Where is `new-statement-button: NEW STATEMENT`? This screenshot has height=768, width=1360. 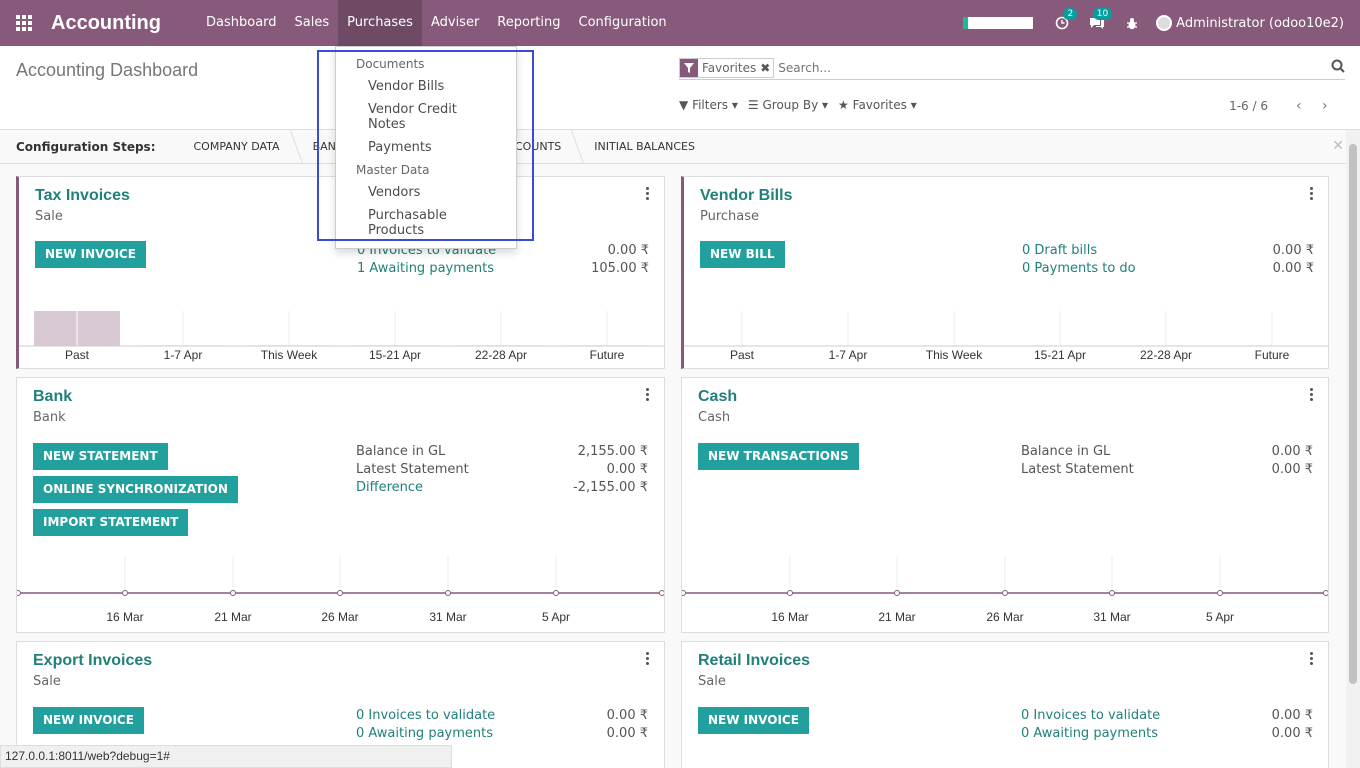
new-statement-button: NEW STATEMENT is located at coordinates (100, 456).